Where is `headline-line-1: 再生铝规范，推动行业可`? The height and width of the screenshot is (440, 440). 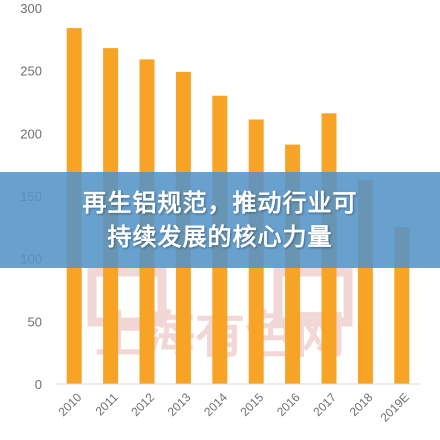
headline-line-1: 再生铝规范，推动行业可 is located at coordinates (220, 203).